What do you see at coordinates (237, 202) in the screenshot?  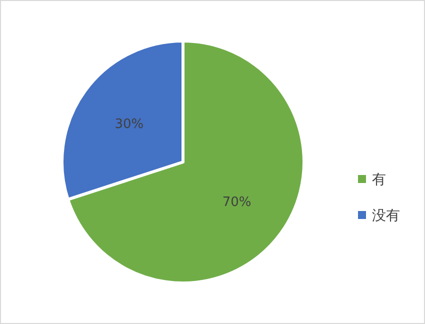 I see `data-label: 70%` at bounding box center [237, 202].